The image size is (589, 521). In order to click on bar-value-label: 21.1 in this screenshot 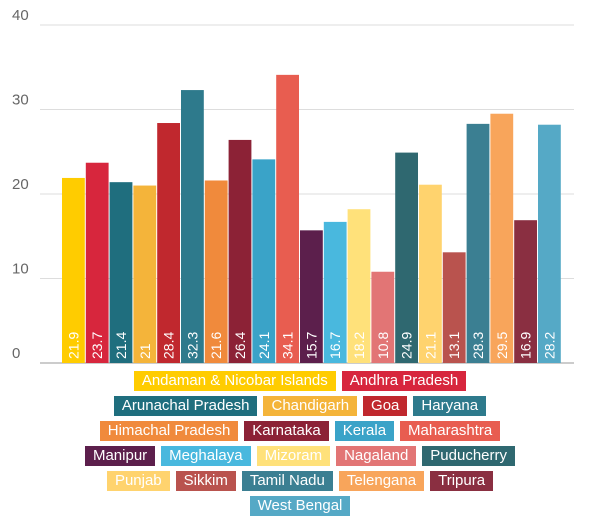, I will do `click(430, 345)`.